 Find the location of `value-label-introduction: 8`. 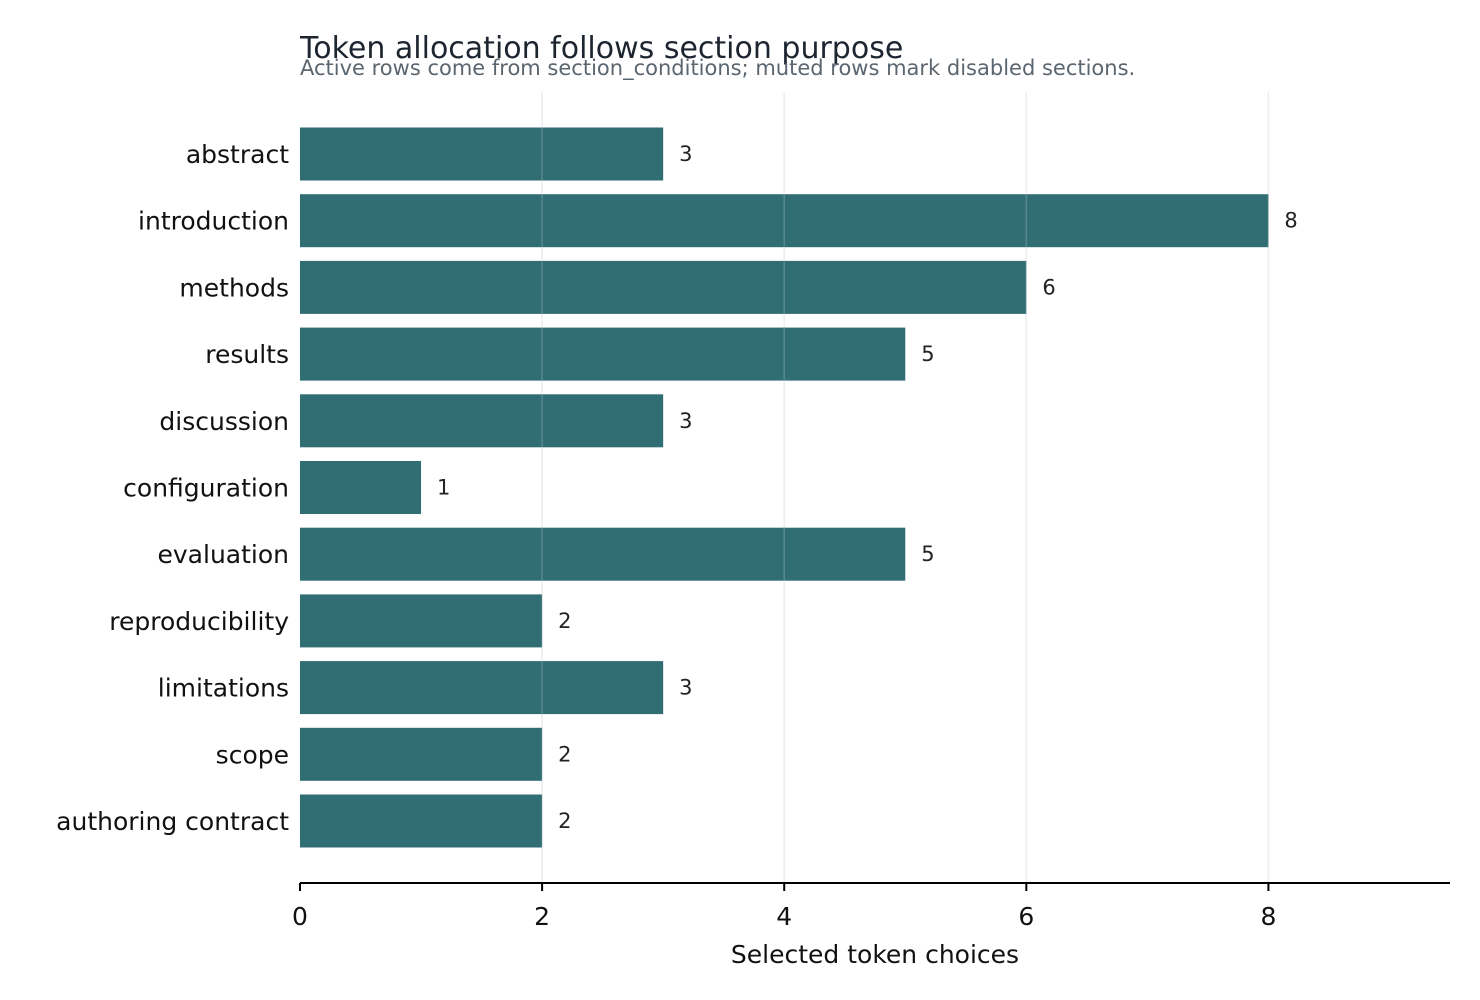

value-label-introduction: 8 is located at coordinates (1290, 221).